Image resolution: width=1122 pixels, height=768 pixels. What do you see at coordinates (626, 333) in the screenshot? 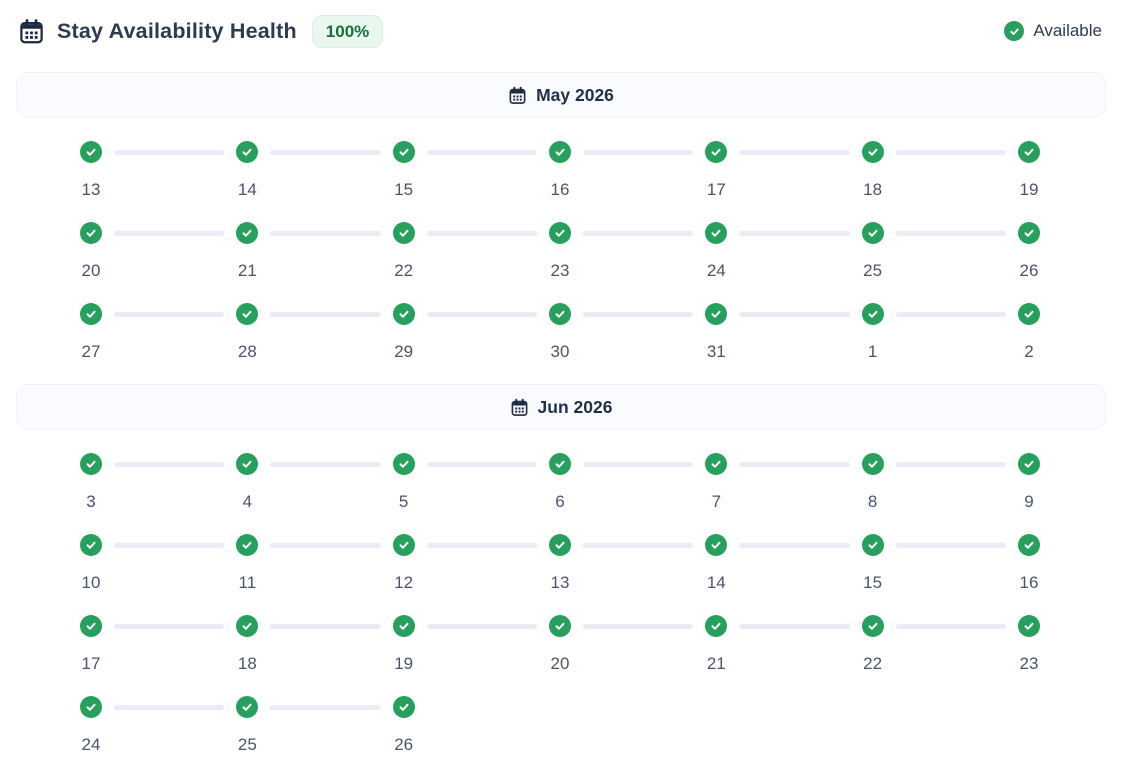
I see `day-cell: 30` at bounding box center [626, 333].